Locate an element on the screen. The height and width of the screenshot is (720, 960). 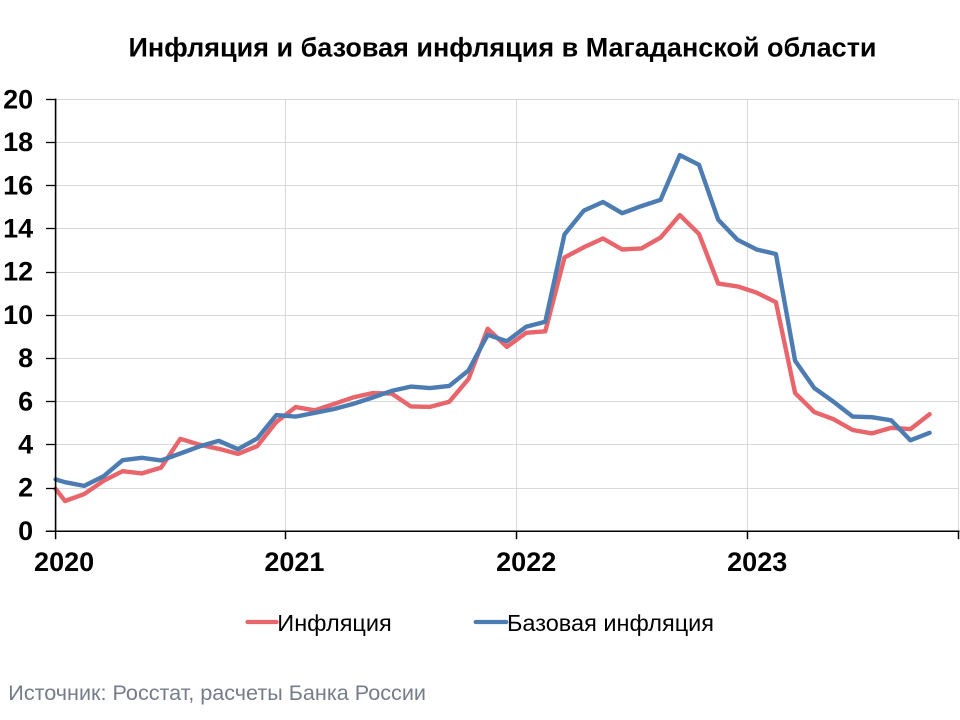
svg-text: 14 is located at coordinates (18, 229).